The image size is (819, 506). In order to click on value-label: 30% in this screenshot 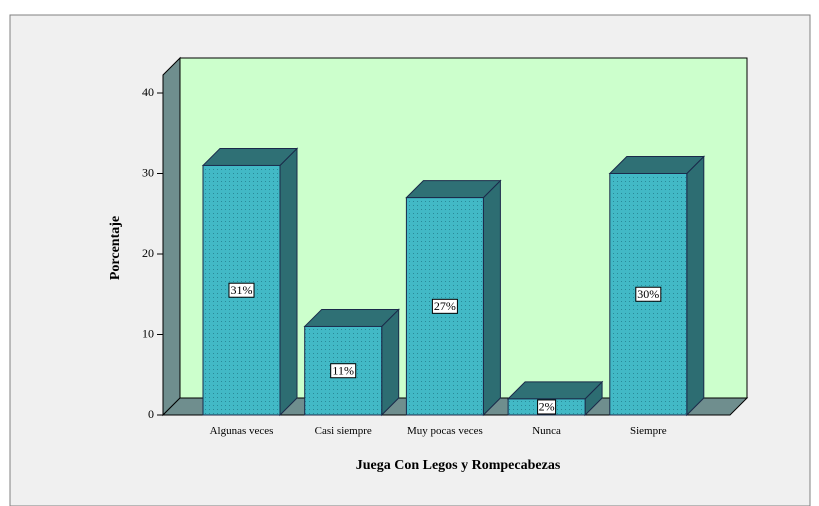, I will do `click(648, 294)`.